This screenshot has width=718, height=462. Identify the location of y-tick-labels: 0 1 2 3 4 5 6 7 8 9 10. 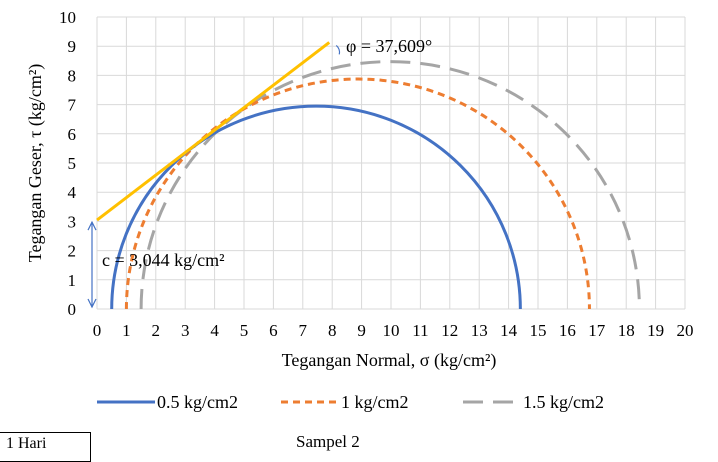
(68, 163).